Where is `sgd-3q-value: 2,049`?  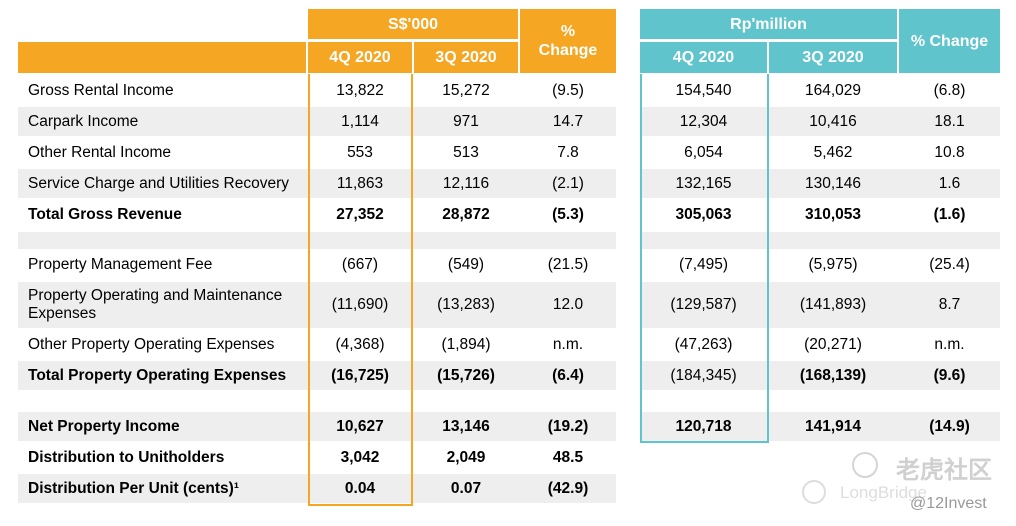 sgd-3q-value: 2,049 is located at coordinates (466, 457).